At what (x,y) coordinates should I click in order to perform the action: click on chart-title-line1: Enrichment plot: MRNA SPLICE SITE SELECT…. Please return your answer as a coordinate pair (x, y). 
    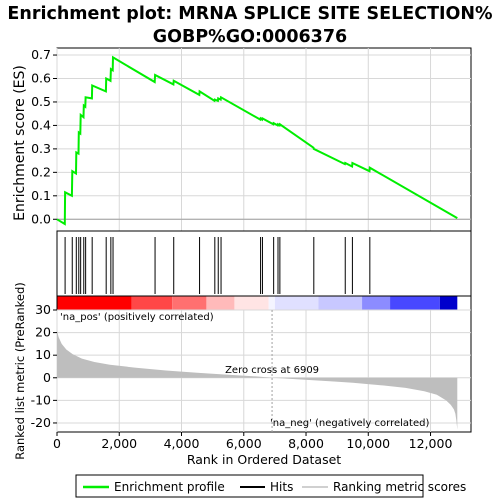
    Looking at the image, I should click on (249, 14).